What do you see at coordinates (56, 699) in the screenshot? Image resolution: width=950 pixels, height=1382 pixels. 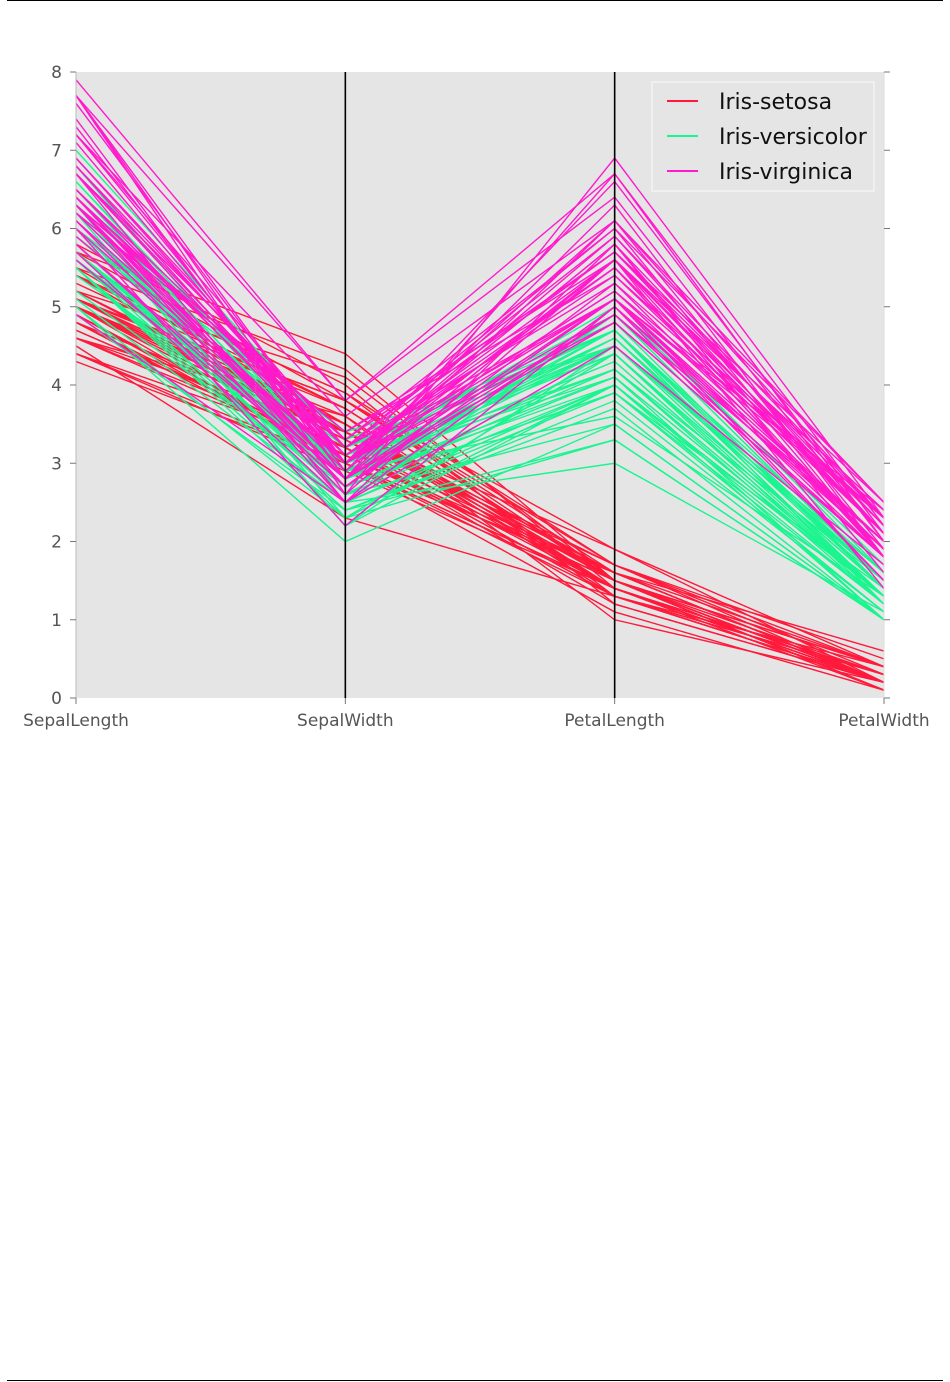 I see `y-tick-label: 0` at bounding box center [56, 699].